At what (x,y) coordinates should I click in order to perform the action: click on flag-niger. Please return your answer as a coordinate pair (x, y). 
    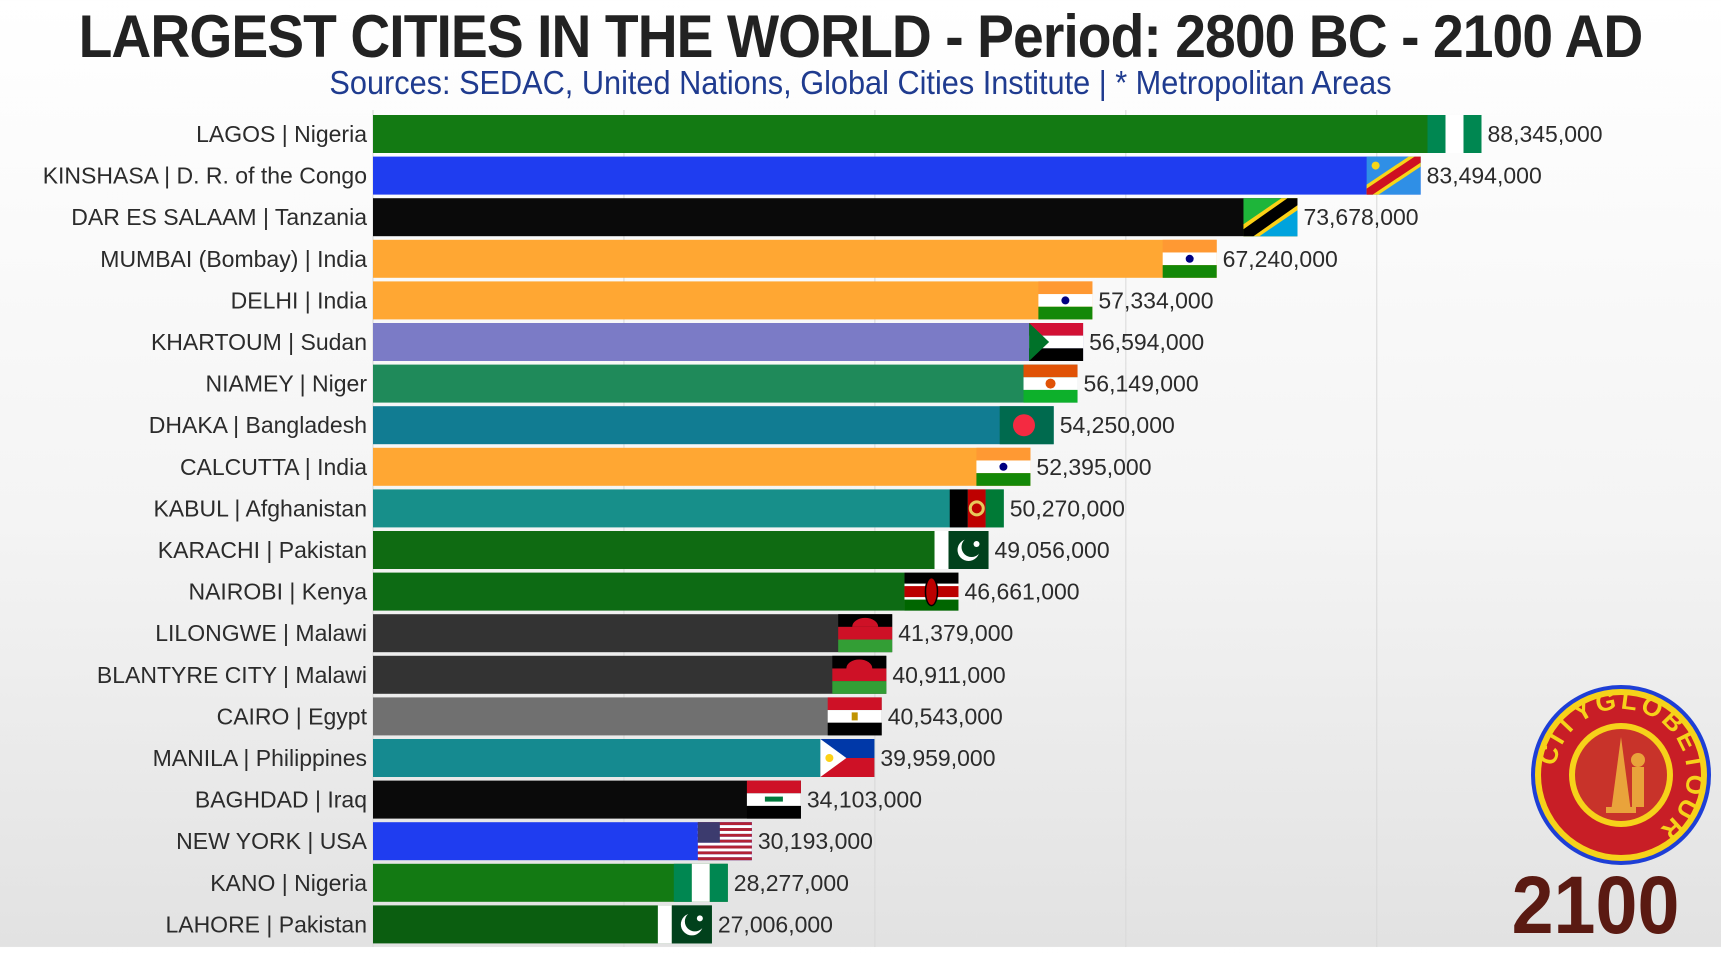
    Looking at the image, I should click on (1050, 383).